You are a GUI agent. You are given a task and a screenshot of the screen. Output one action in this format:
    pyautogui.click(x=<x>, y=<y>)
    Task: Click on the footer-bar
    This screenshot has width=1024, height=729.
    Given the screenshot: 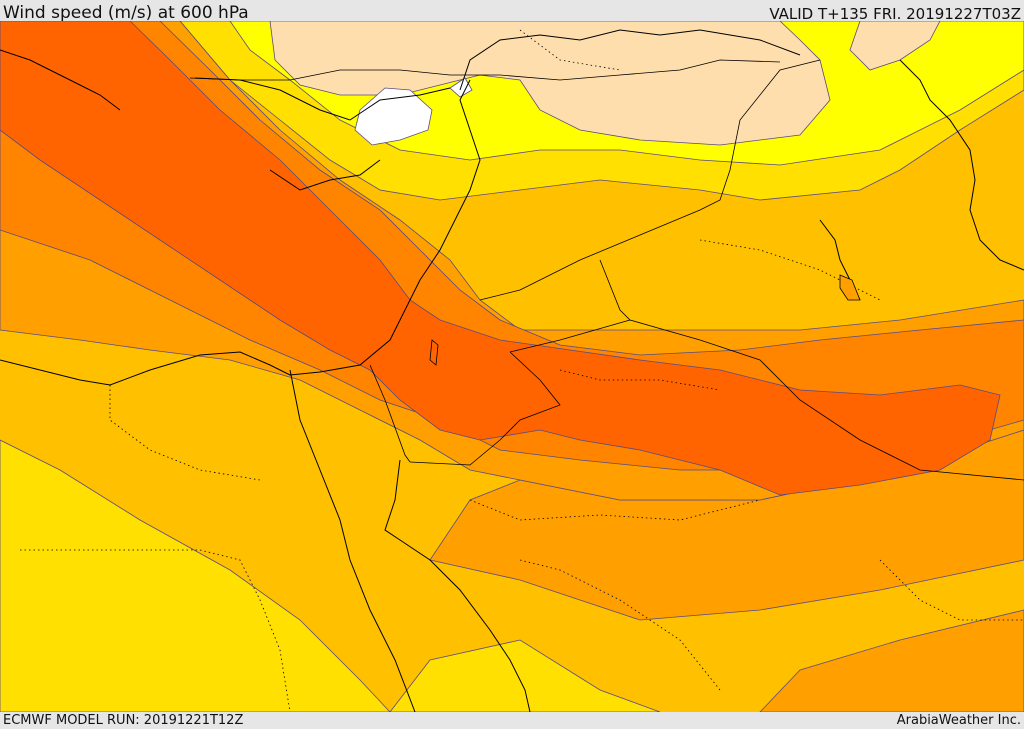 What is the action you would take?
    pyautogui.click(x=512, y=720)
    